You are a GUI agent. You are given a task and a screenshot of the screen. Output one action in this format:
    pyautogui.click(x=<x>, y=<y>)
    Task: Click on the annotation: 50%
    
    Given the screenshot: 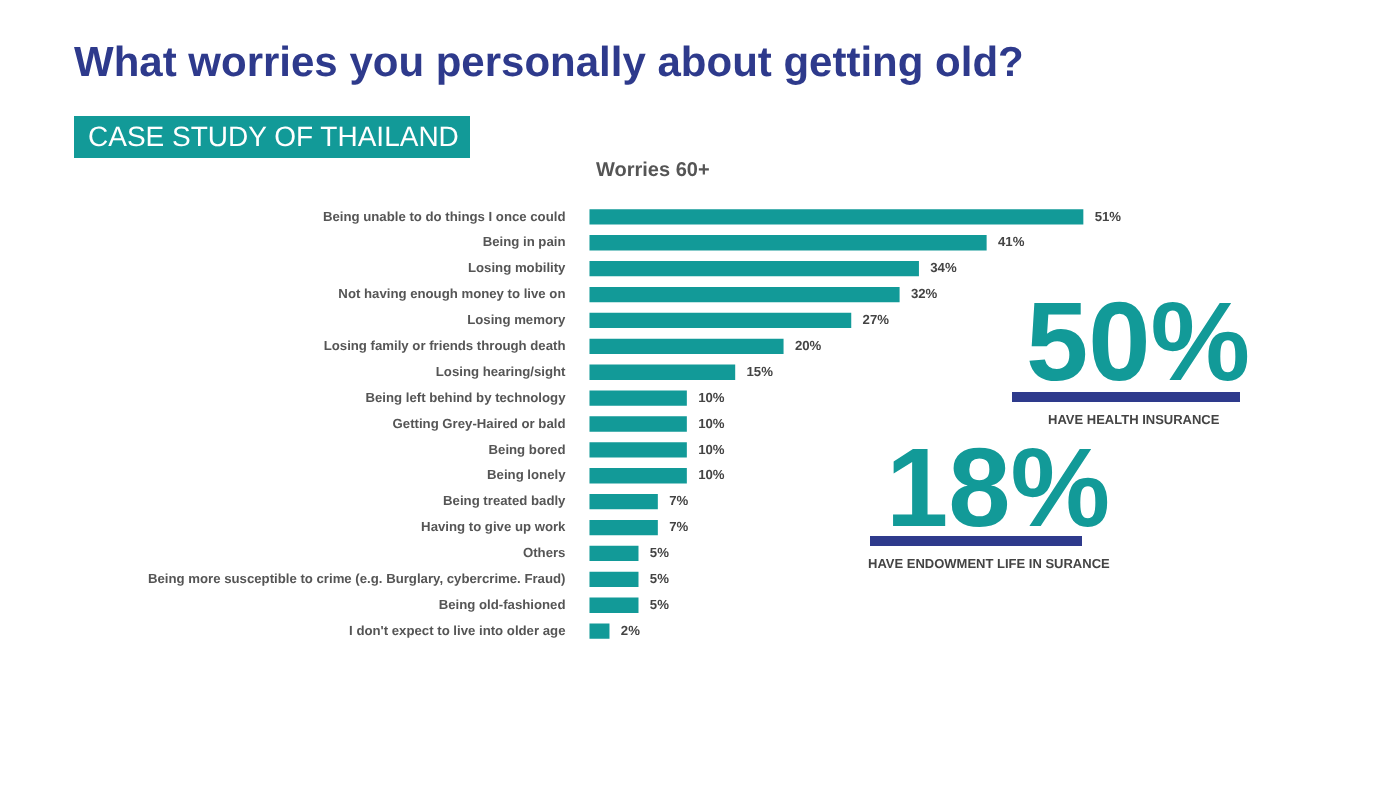 What is the action you would take?
    pyautogui.click(x=1138, y=341)
    